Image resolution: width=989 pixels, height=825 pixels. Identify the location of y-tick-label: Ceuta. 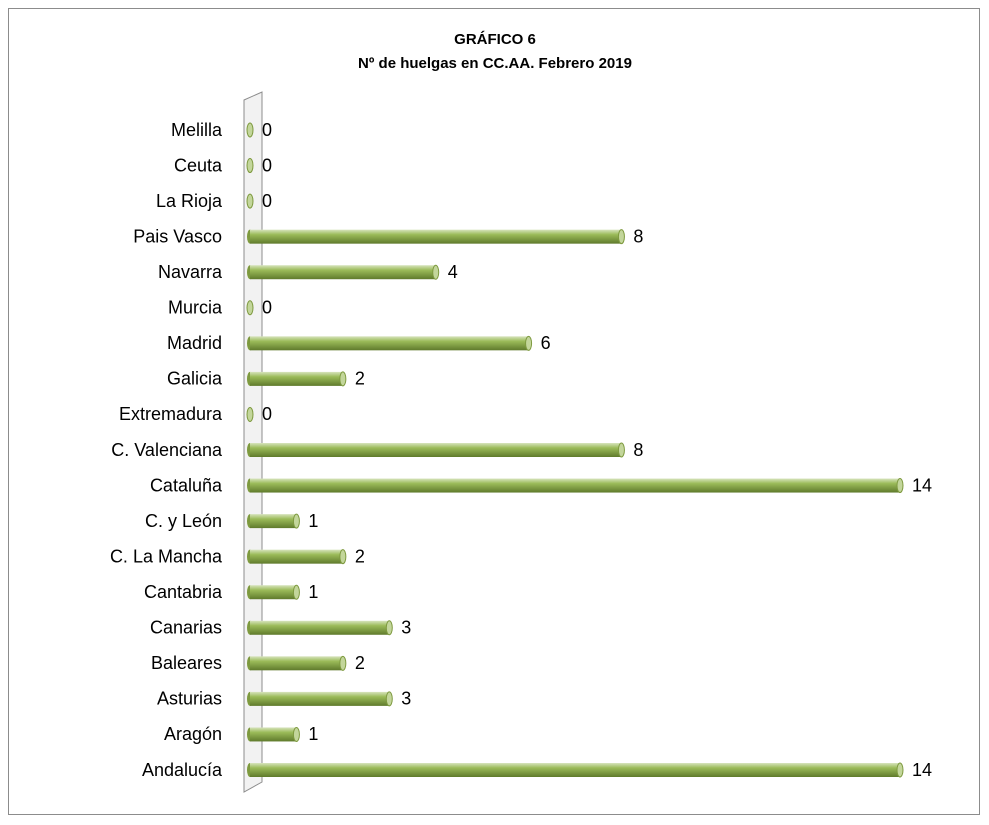
(198, 165).